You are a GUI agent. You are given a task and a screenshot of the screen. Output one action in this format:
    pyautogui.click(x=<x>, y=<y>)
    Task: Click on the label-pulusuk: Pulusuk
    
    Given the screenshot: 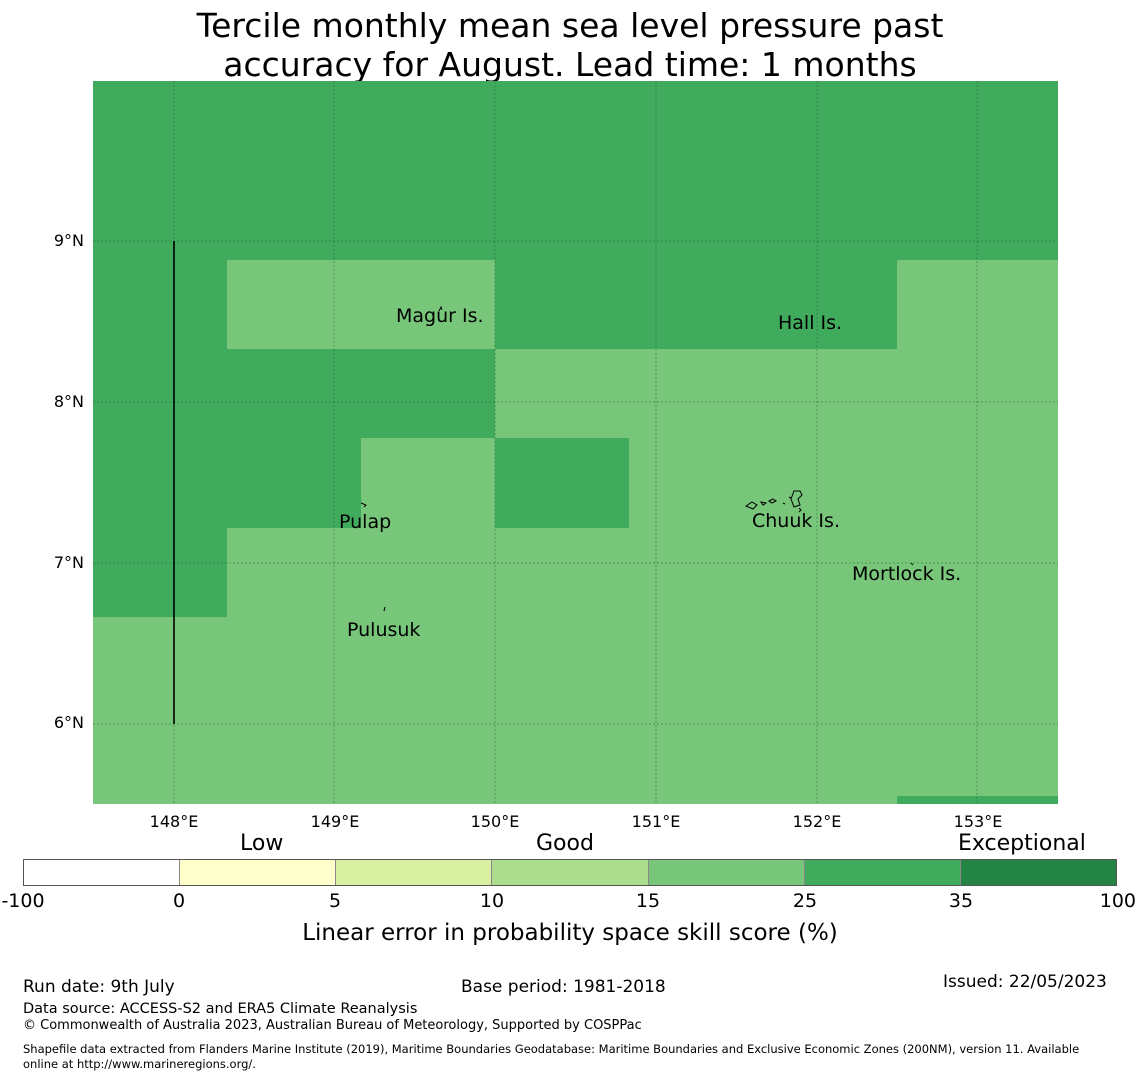 What is the action you would take?
    pyautogui.click(x=384, y=630)
    